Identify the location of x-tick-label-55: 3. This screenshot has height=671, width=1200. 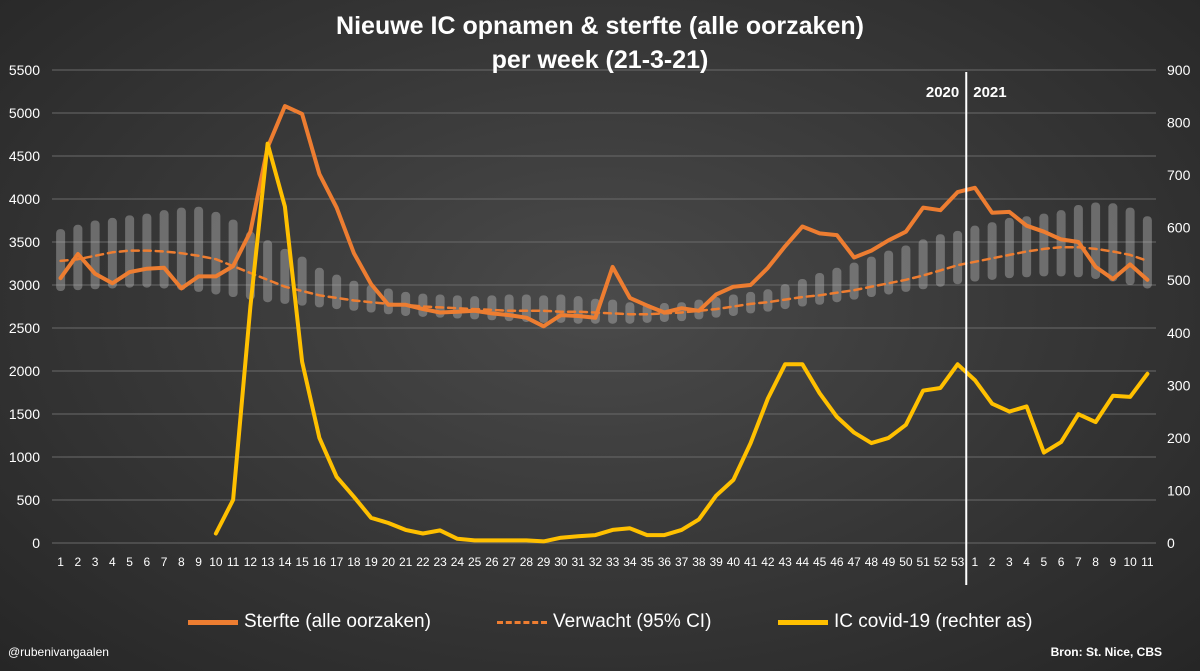
(1009, 562).